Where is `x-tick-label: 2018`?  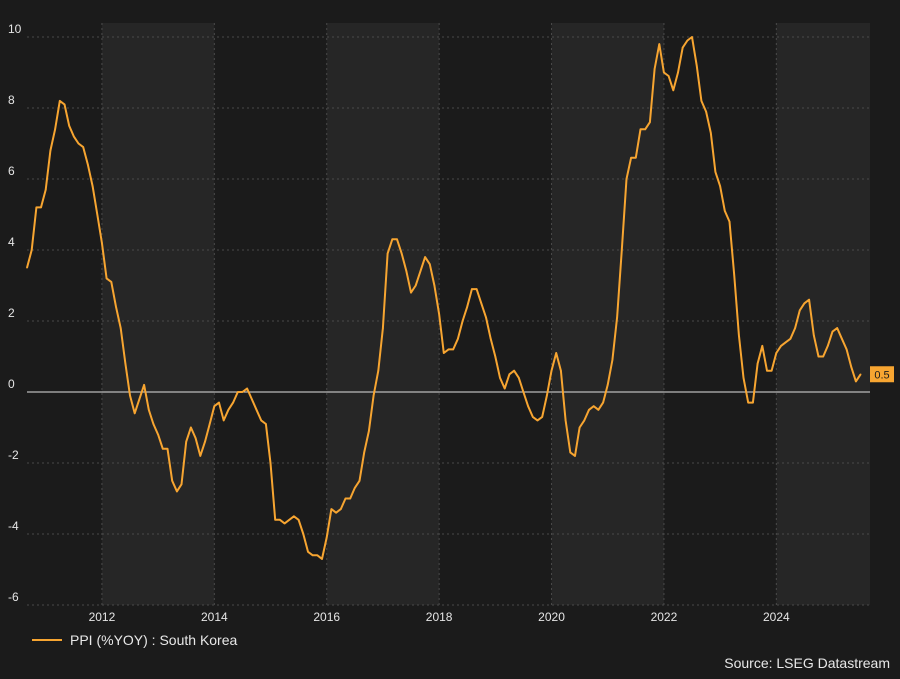
x-tick-label: 2018 is located at coordinates (439, 617).